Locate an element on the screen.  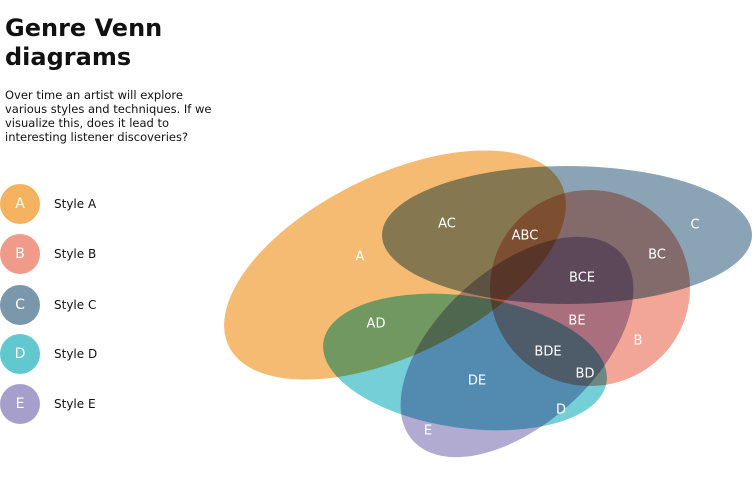
region-label-e: E is located at coordinates (428, 431).